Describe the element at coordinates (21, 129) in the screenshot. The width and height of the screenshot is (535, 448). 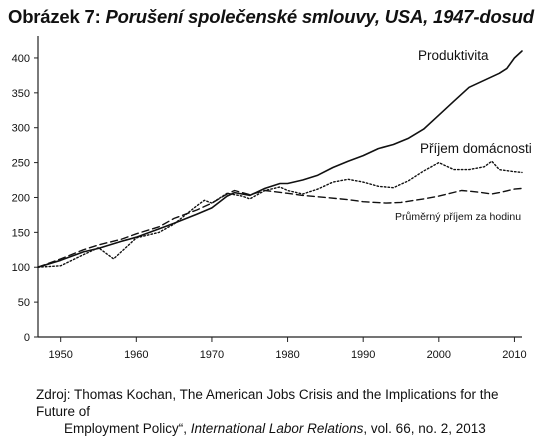
I see `y-tick-label: 300` at that location.